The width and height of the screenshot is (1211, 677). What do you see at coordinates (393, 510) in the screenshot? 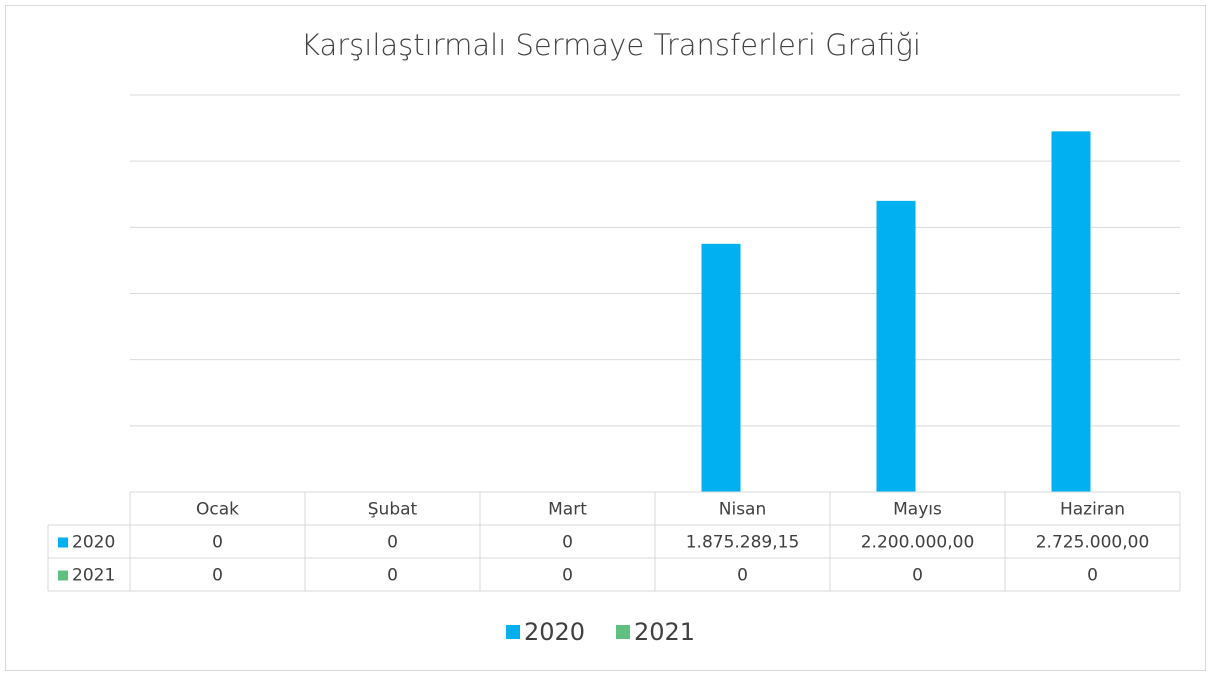
I see `x-tick-label: Şubat` at bounding box center [393, 510].